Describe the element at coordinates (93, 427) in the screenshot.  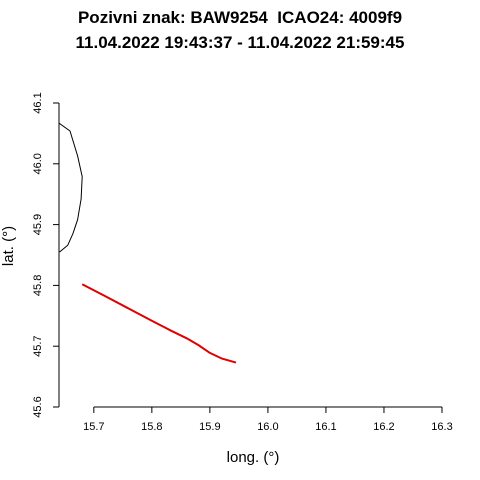
I see `x-tick-label: 15.7` at that location.